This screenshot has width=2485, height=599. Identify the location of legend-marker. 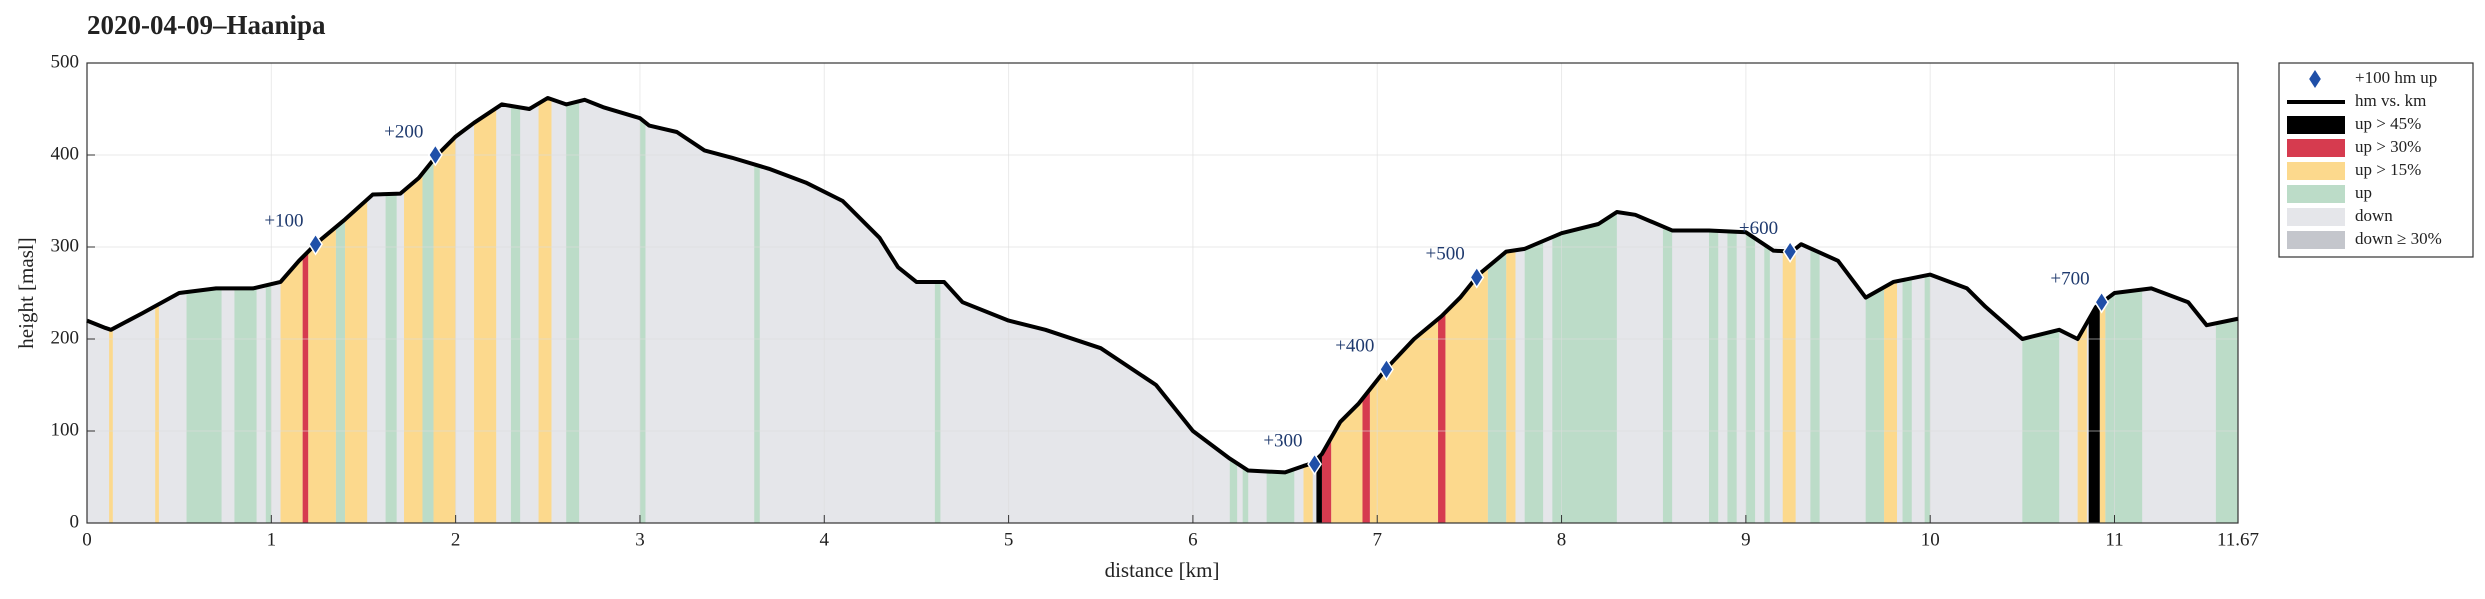
(2315, 79).